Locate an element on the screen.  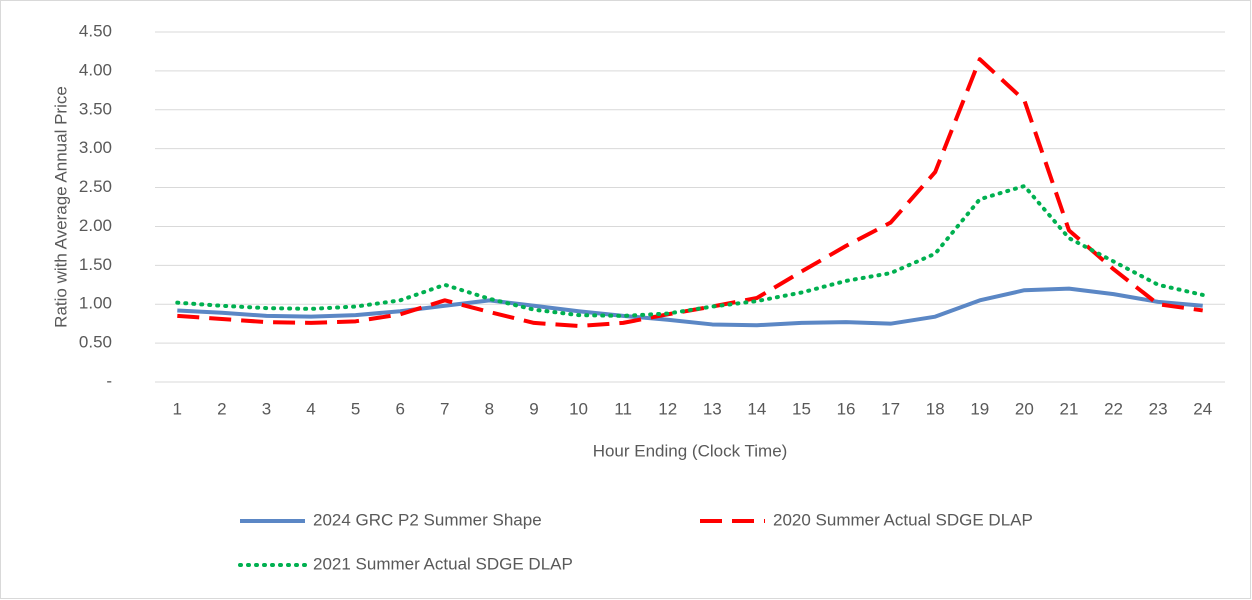
x-tick-label: 8 is located at coordinates (489, 408).